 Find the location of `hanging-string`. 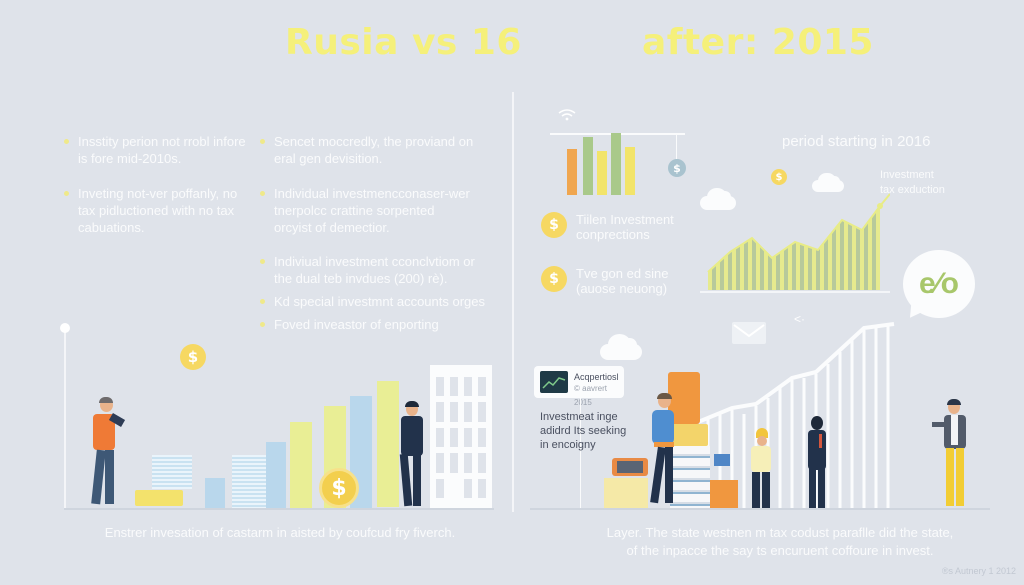

hanging-string is located at coordinates (676, 147).